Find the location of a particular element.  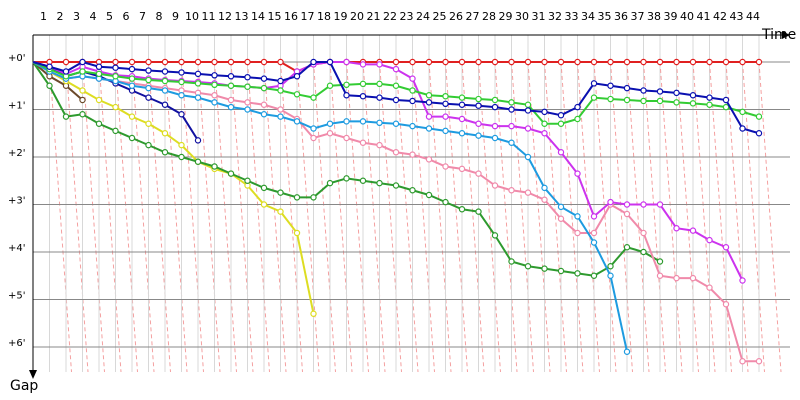

x-tick-label: 32 is located at coordinates (555, 16).